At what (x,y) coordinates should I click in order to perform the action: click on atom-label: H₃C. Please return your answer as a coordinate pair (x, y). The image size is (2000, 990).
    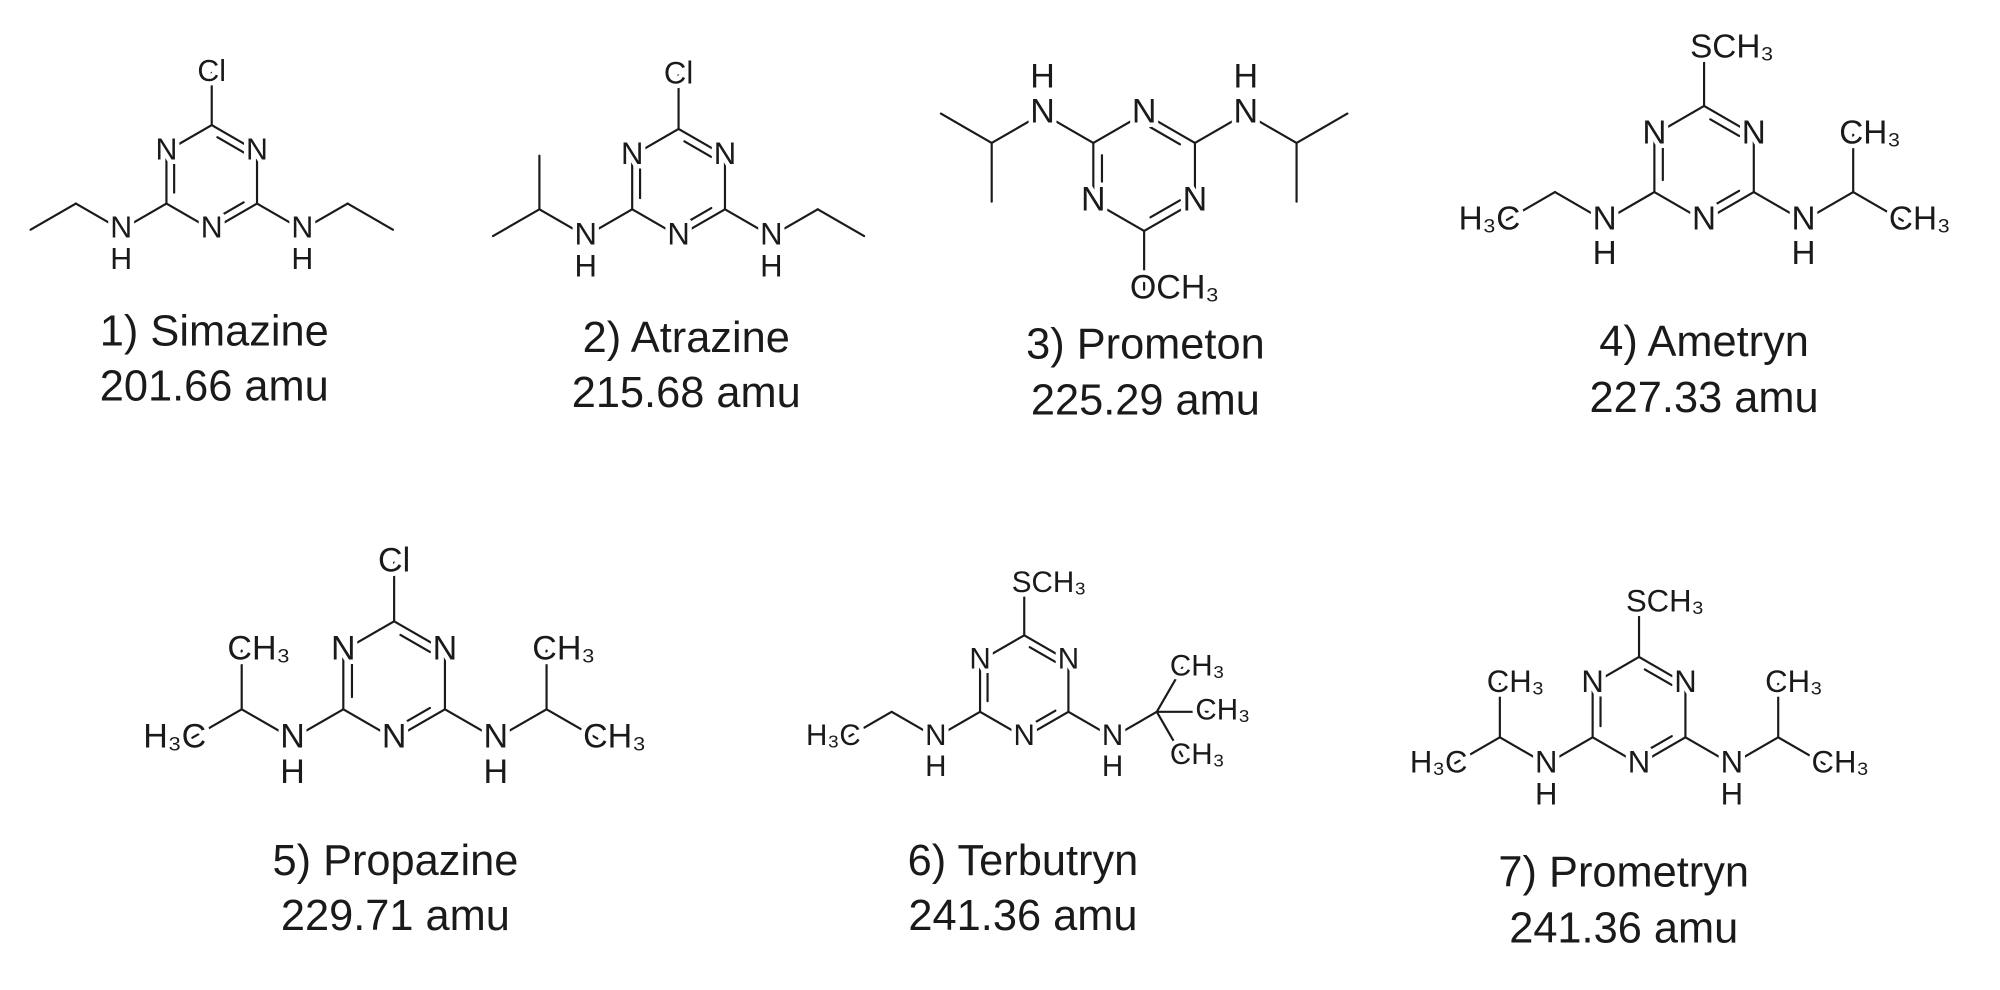
    Looking at the image, I should click on (174, 737).